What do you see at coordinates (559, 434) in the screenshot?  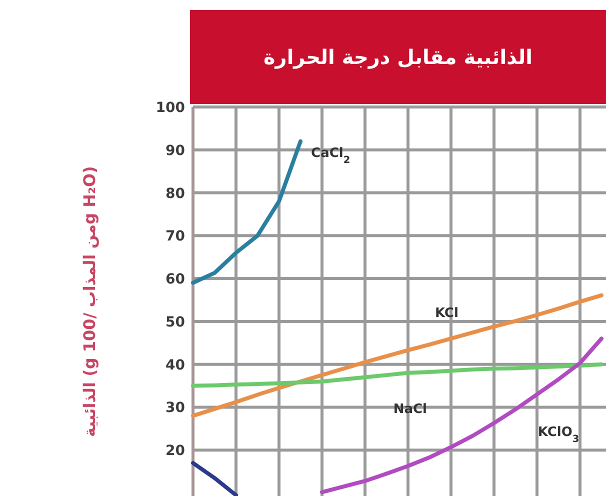 I see `series-label: KClO$_{3}$` at bounding box center [559, 434].